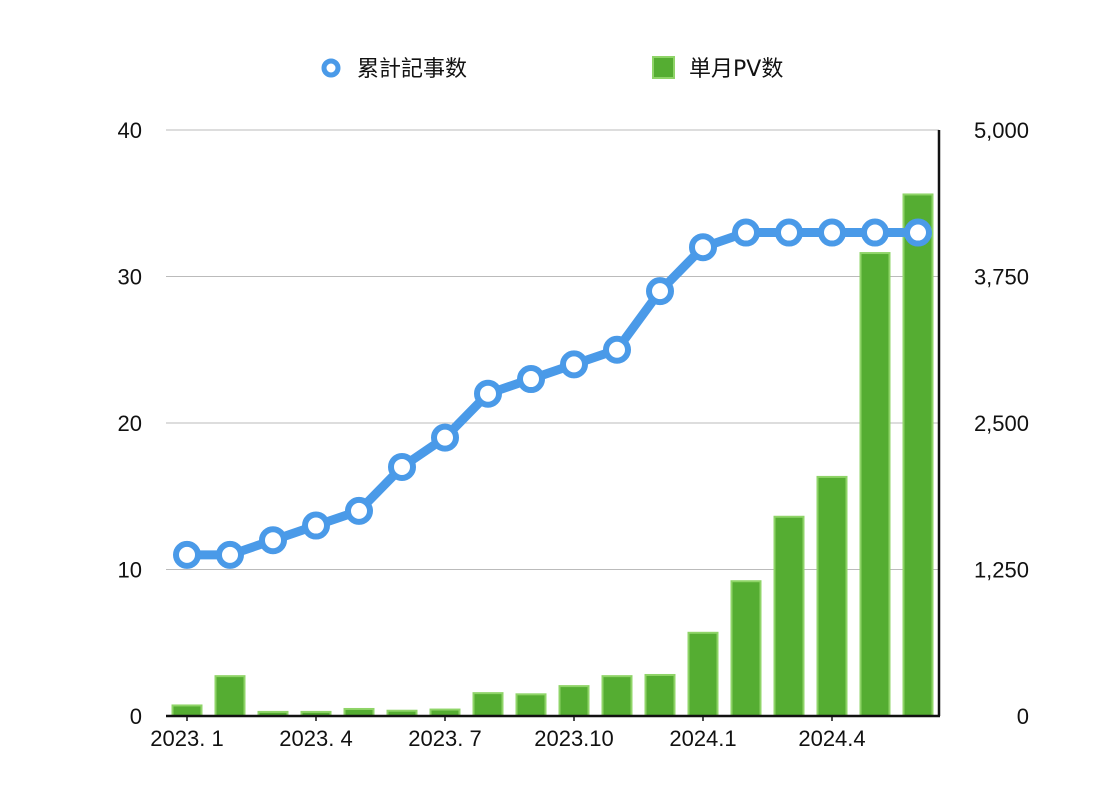  I want to click on x-tick-label-12: 2024.1, so click(702, 738).